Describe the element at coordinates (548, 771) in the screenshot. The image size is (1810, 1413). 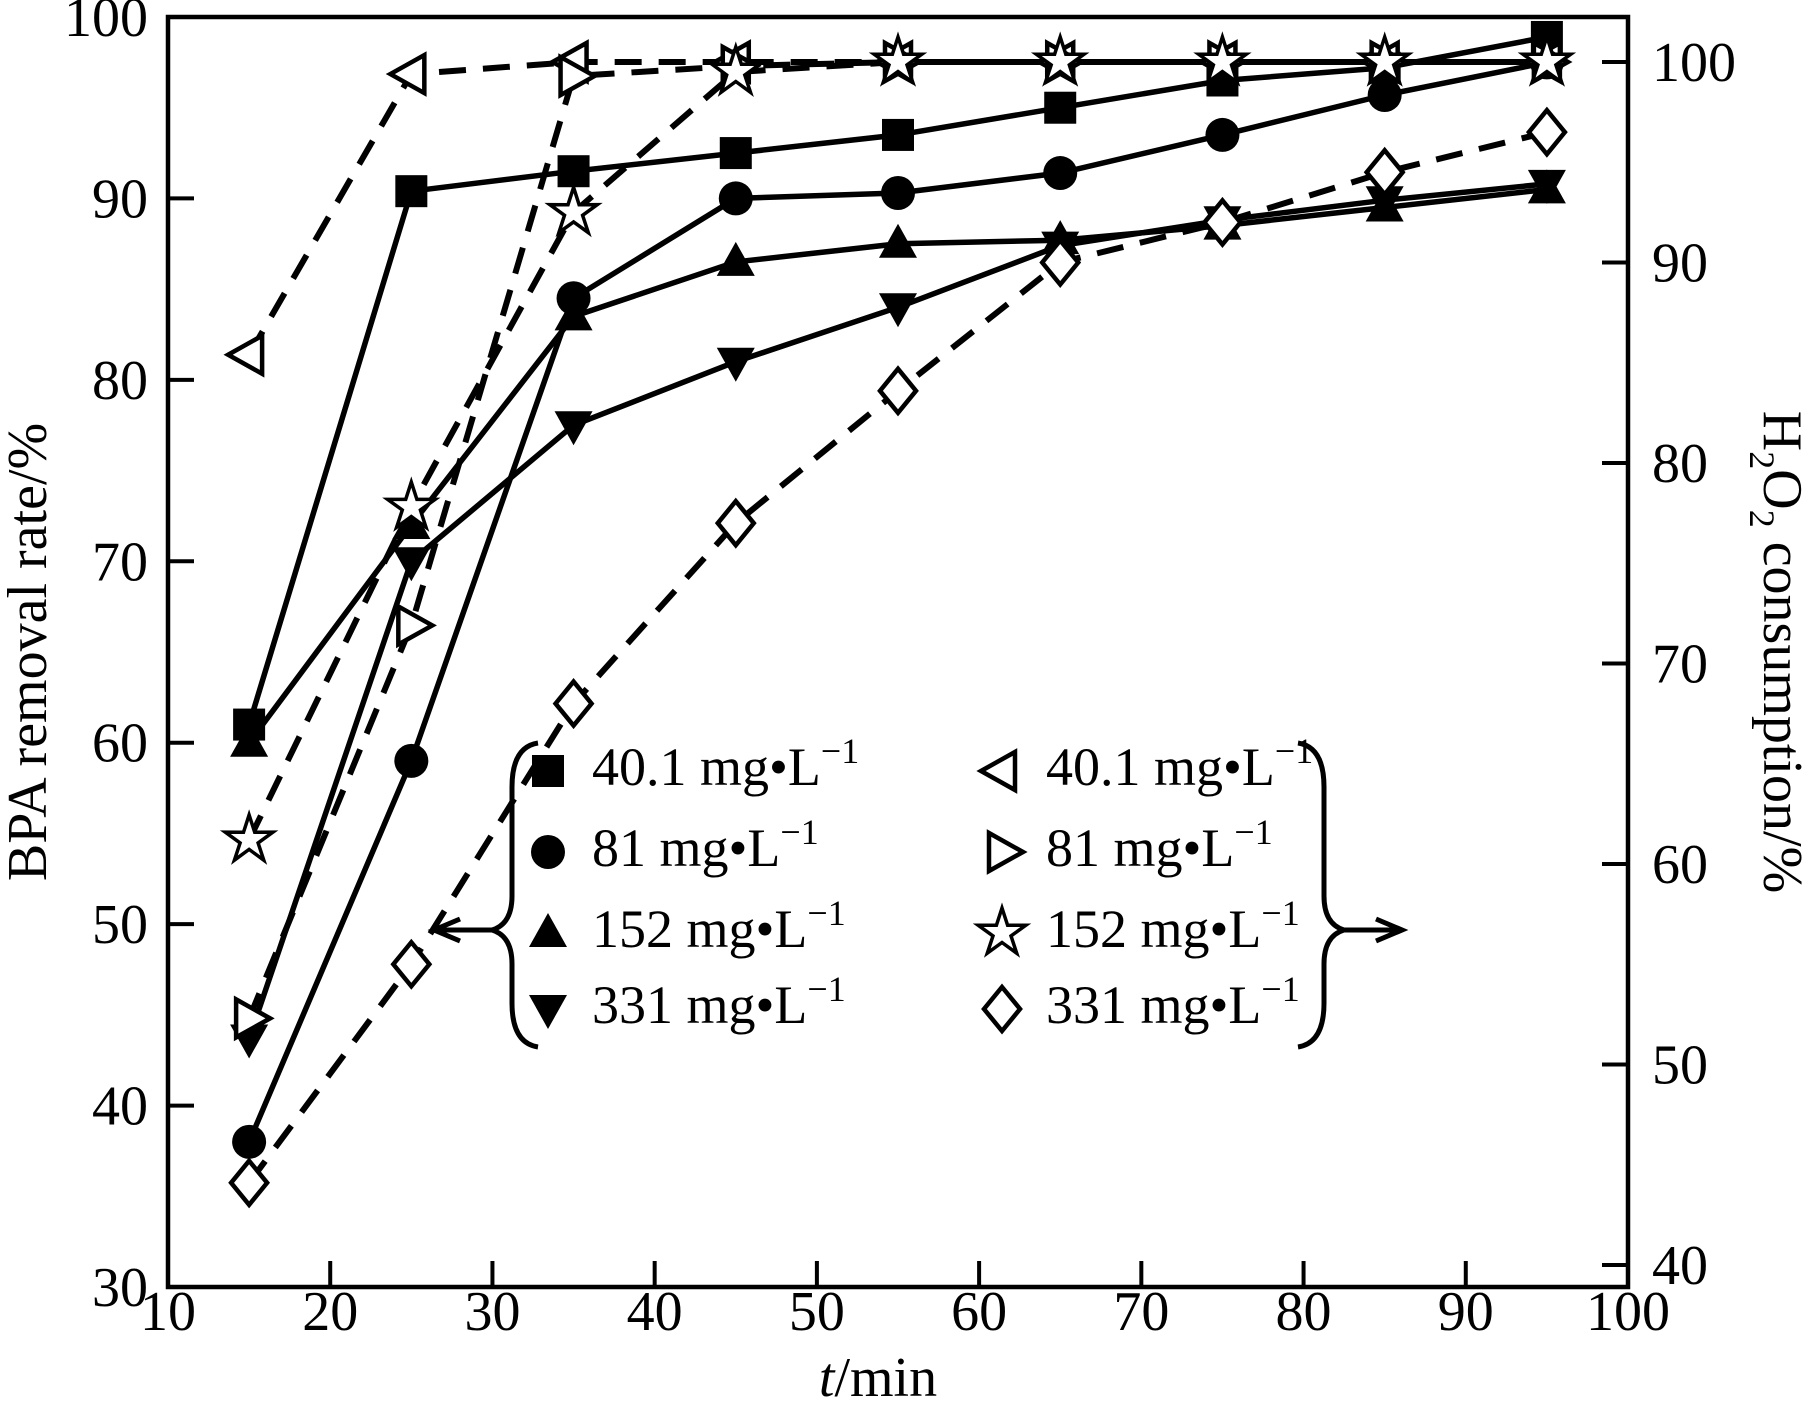
I see `legend-marker-square-filled` at that location.